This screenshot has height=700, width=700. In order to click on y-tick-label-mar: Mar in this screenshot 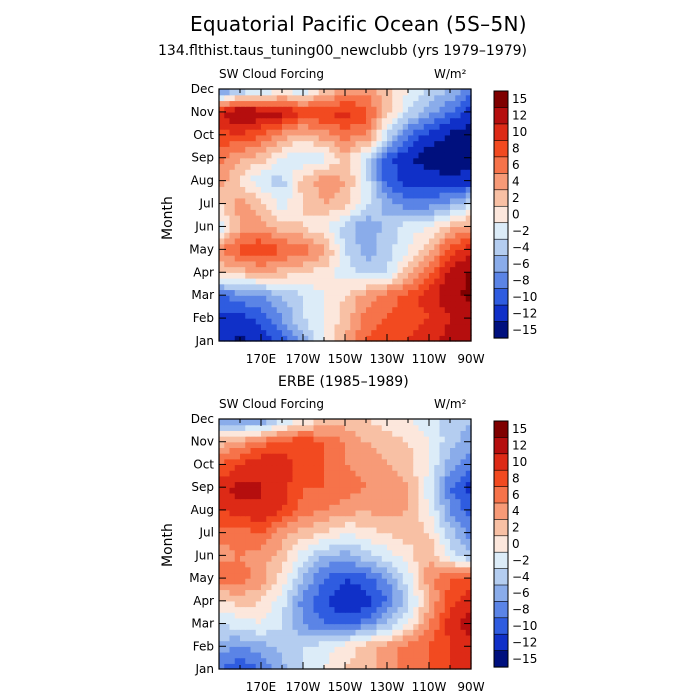, I will do `click(202, 624)`.